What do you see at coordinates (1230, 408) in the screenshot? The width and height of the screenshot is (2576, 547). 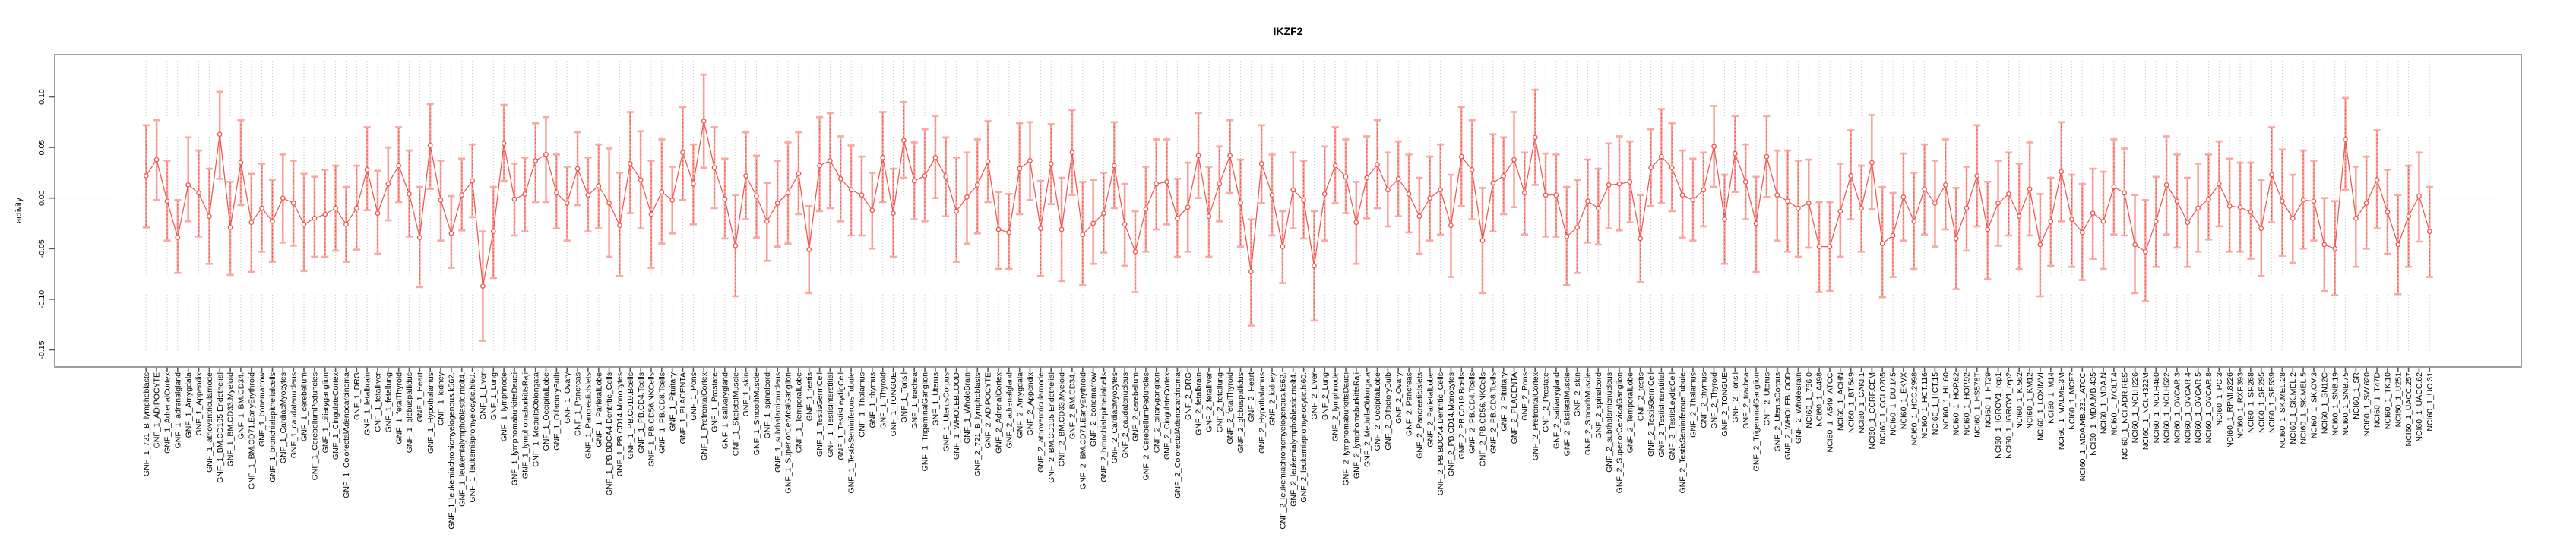 I see `x-tick-label: GNF_2_fetalThyroid` at bounding box center [1230, 408].